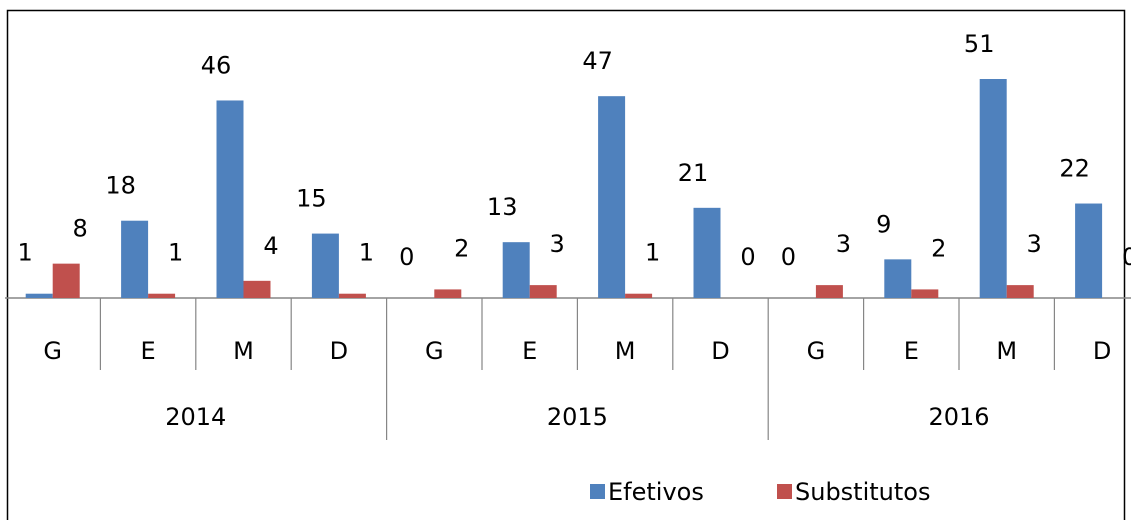 This screenshot has width=1131, height=520. I want to click on data-label: 4, so click(270, 246).